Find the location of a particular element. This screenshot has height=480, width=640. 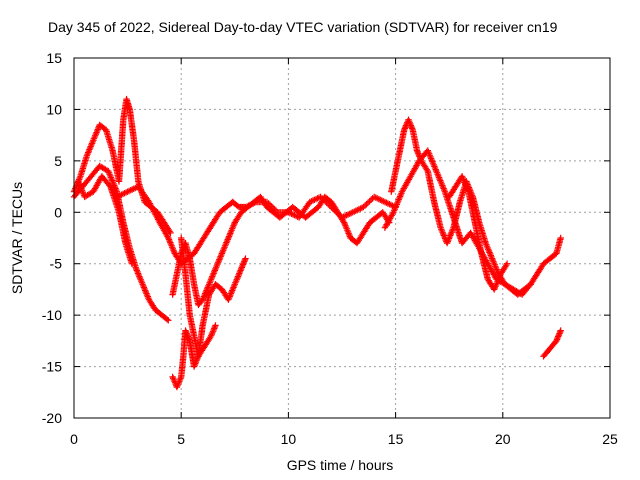

x-tick-label: 10 is located at coordinates (289, 439).